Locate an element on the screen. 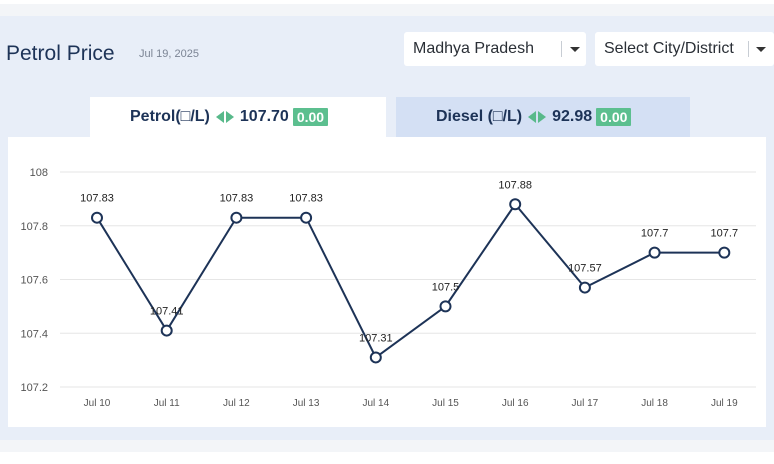  x-tick-label: Jul 16 is located at coordinates (515, 403).